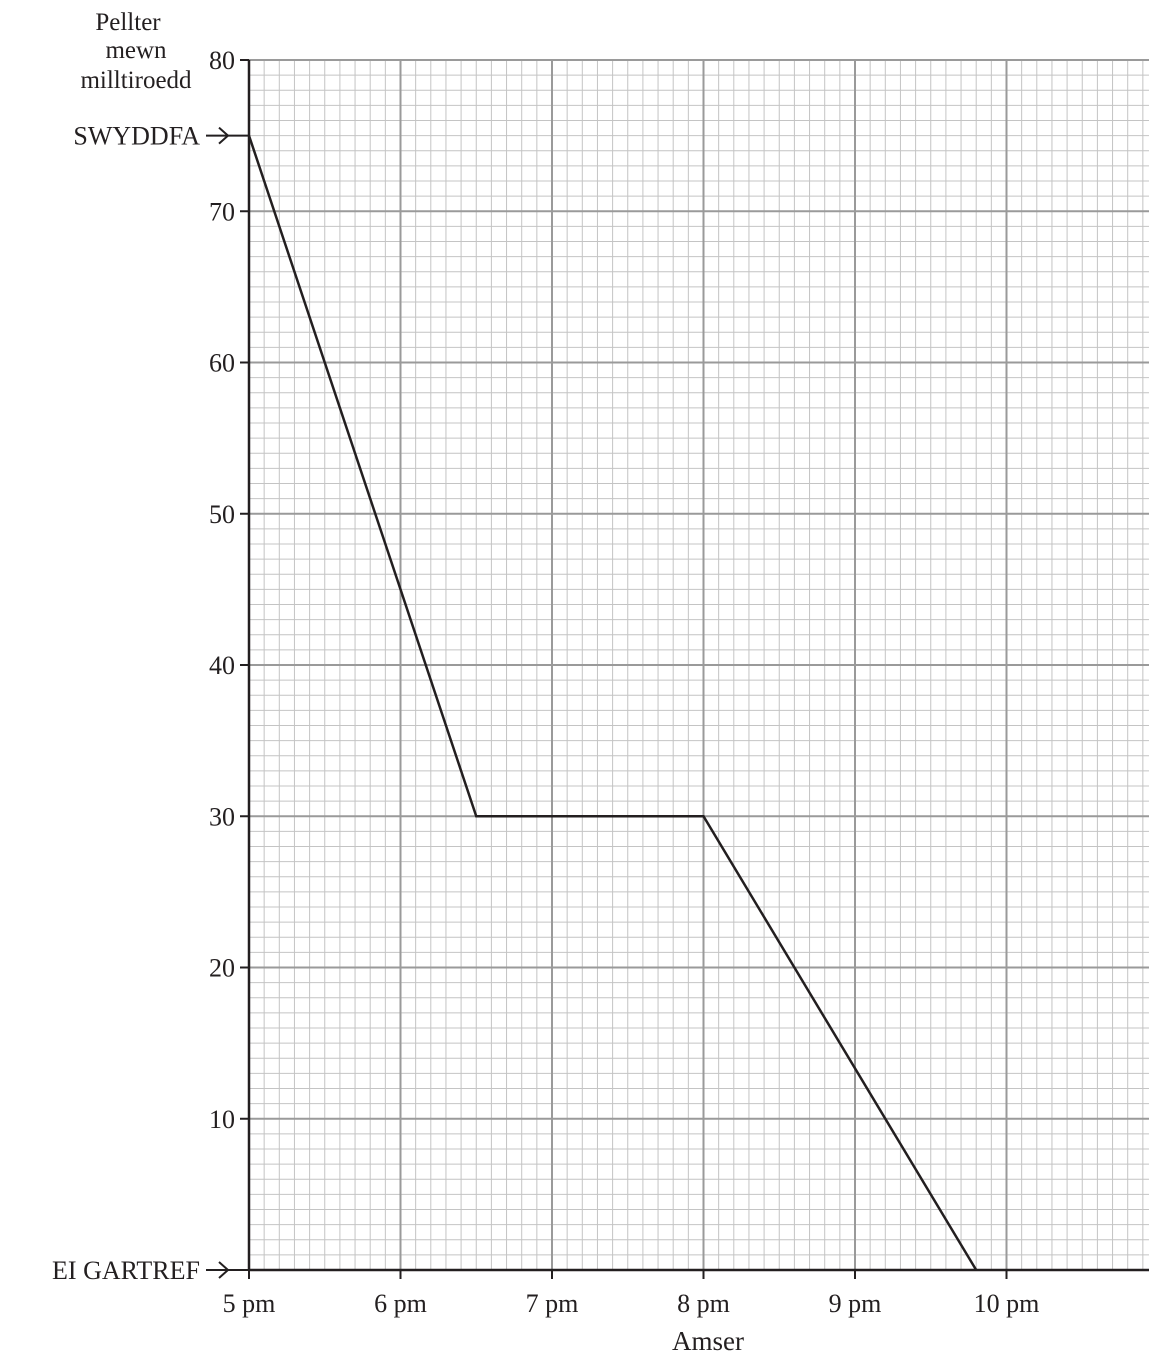 The image size is (1154, 1361). What do you see at coordinates (1007, 1303) in the screenshot?
I see `x-tick-label: 10 pm` at bounding box center [1007, 1303].